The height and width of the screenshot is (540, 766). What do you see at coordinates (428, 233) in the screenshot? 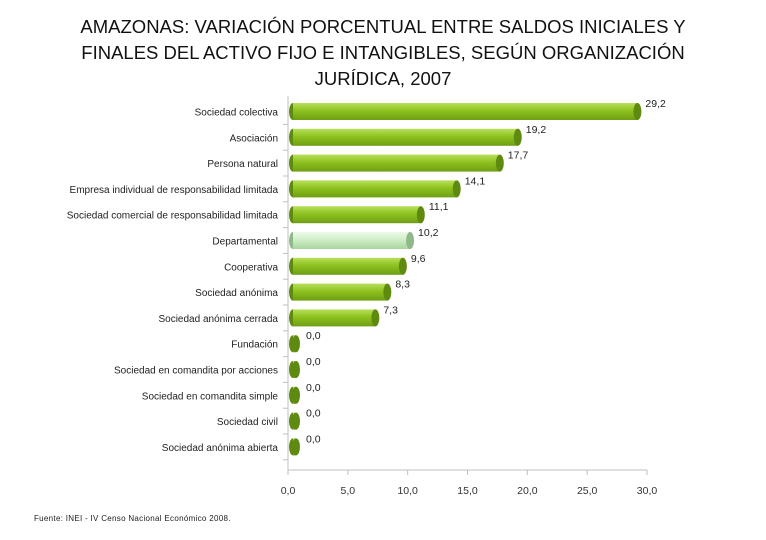
I see `data-label: 10,2` at bounding box center [428, 233].